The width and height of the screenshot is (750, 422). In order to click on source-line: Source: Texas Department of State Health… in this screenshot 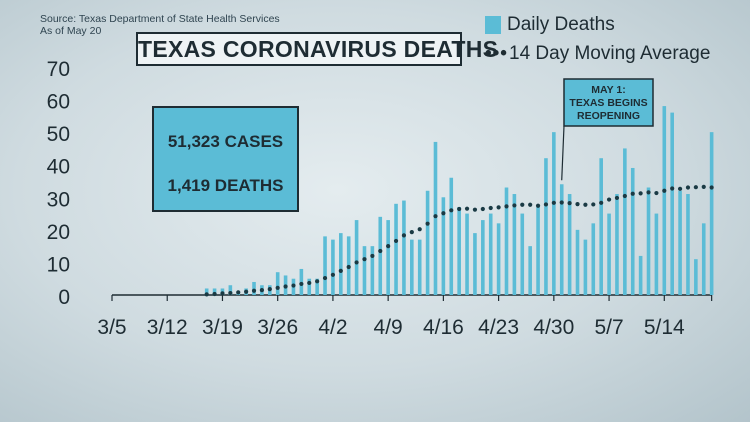, I will do `click(160, 19)`.